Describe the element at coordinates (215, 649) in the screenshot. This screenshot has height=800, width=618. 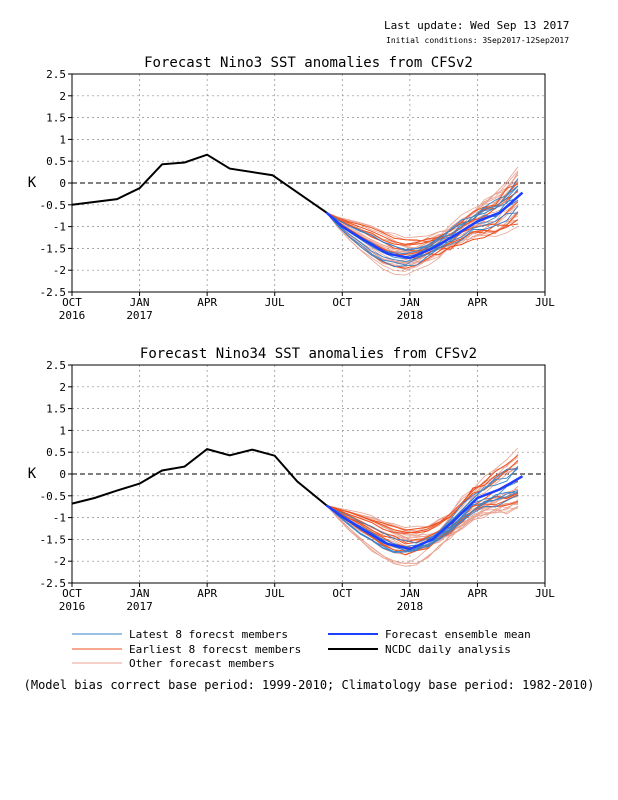
I see `legend-label: Earliest 8 forecst members` at that location.